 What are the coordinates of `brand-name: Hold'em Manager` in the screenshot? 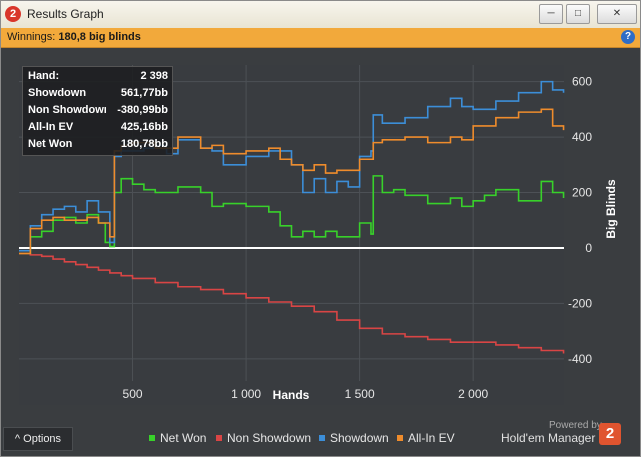 It's located at (548, 438).